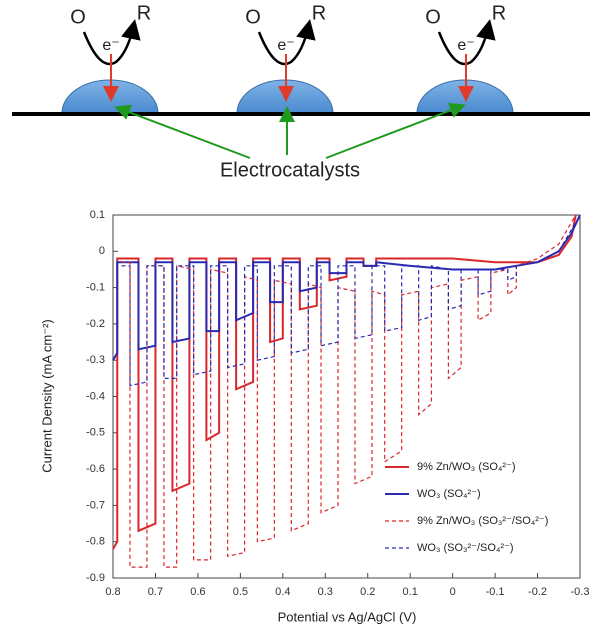  What do you see at coordinates (95, 288) in the screenshot?
I see `y-tick-label: -0.1` at bounding box center [95, 288].